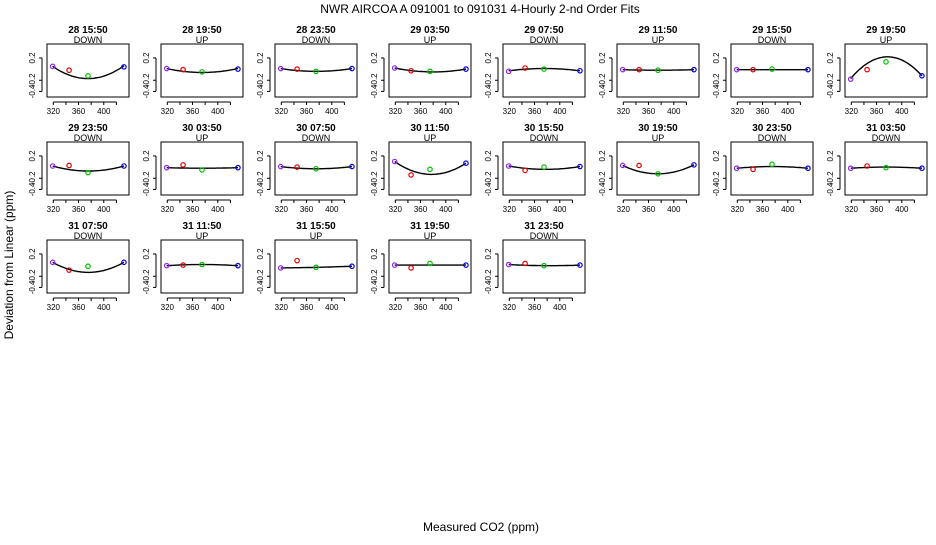 The height and width of the screenshot is (545, 936). Describe the element at coordinates (886, 128) in the screenshot. I see `panel-title: 31 03:50` at that location.